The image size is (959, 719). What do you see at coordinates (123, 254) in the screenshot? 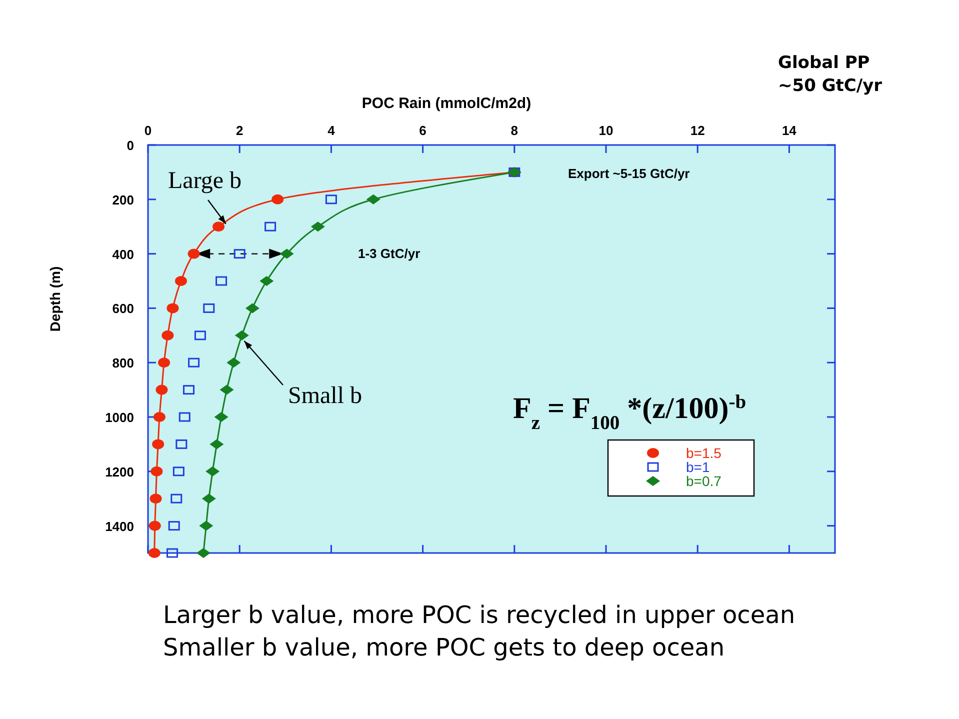
I see `y-tick-label: 400` at bounding box center [123, 254].